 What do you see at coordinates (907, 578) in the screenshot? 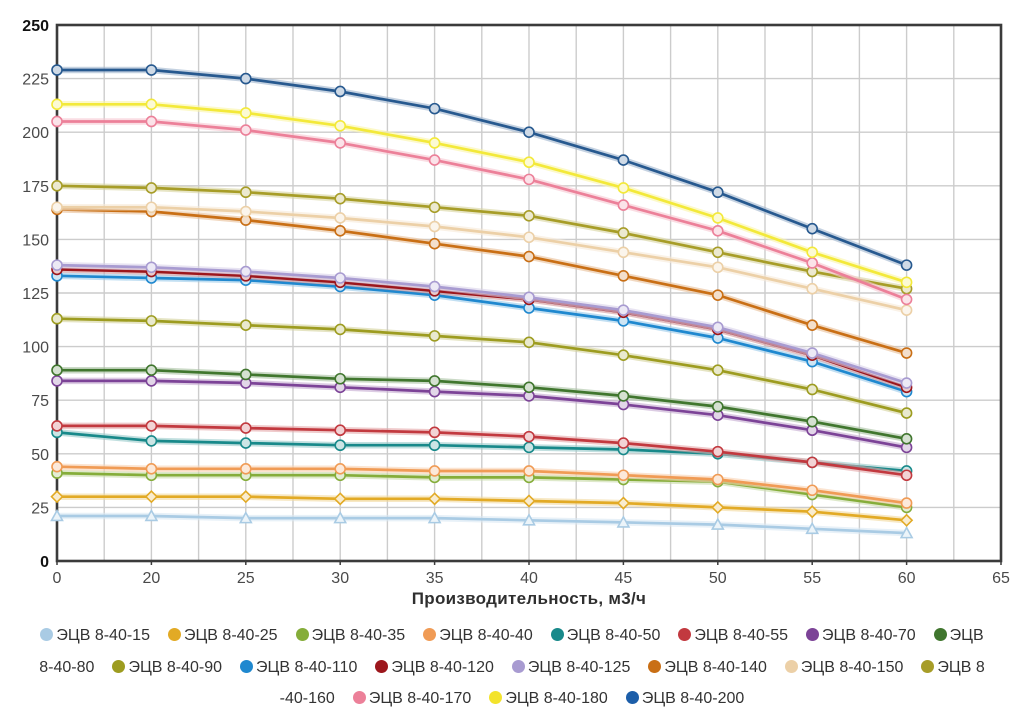
I see `x-tick-label: 60` at bounding box center [907, 578].